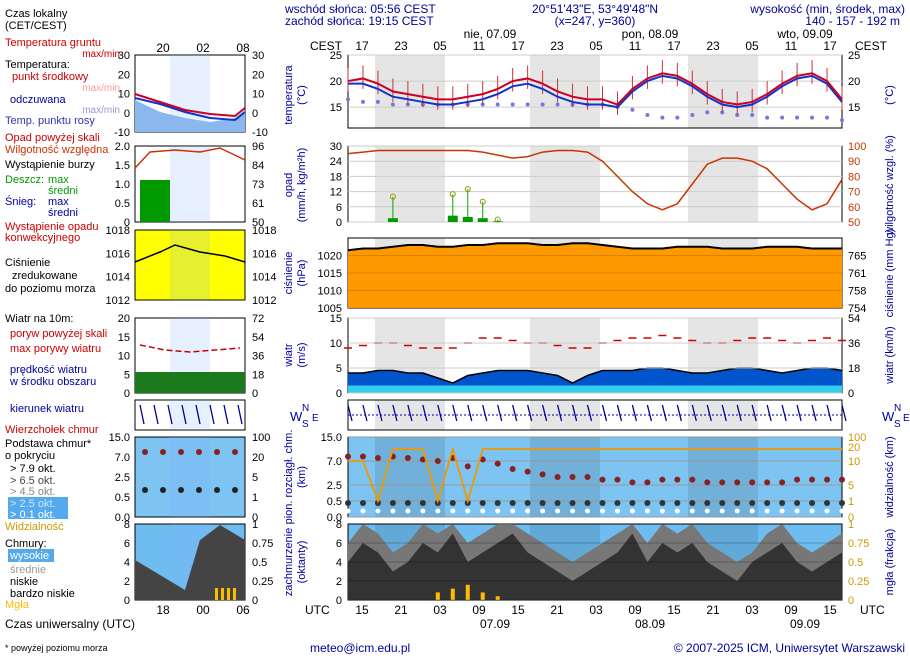  Describe the element at coordinates (595, 375) in the screenshot. I see `wind-line` at that location.